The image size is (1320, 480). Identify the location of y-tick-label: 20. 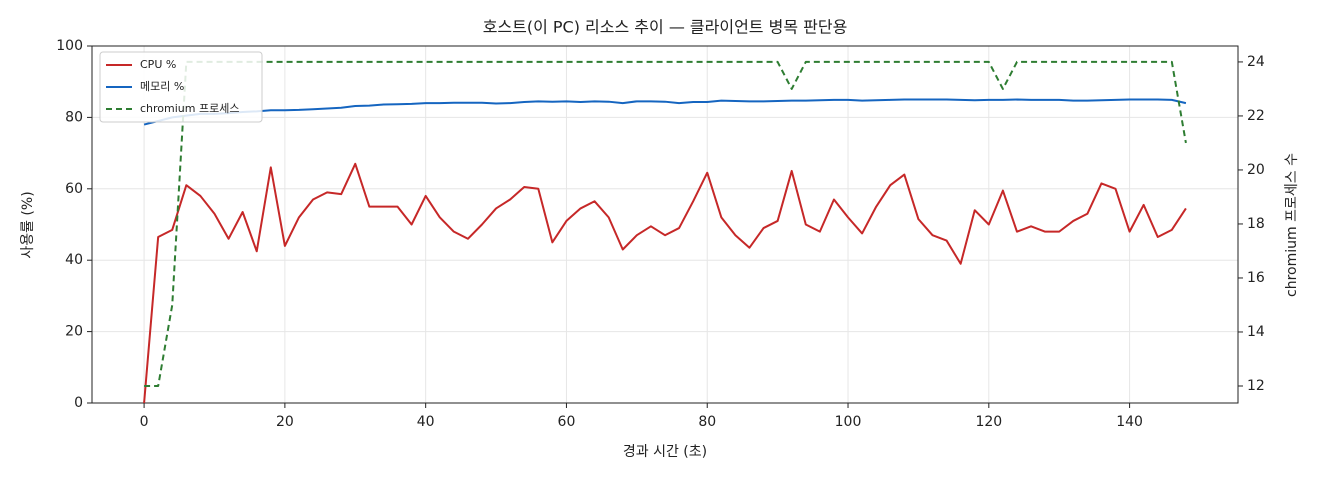
(74, 332).